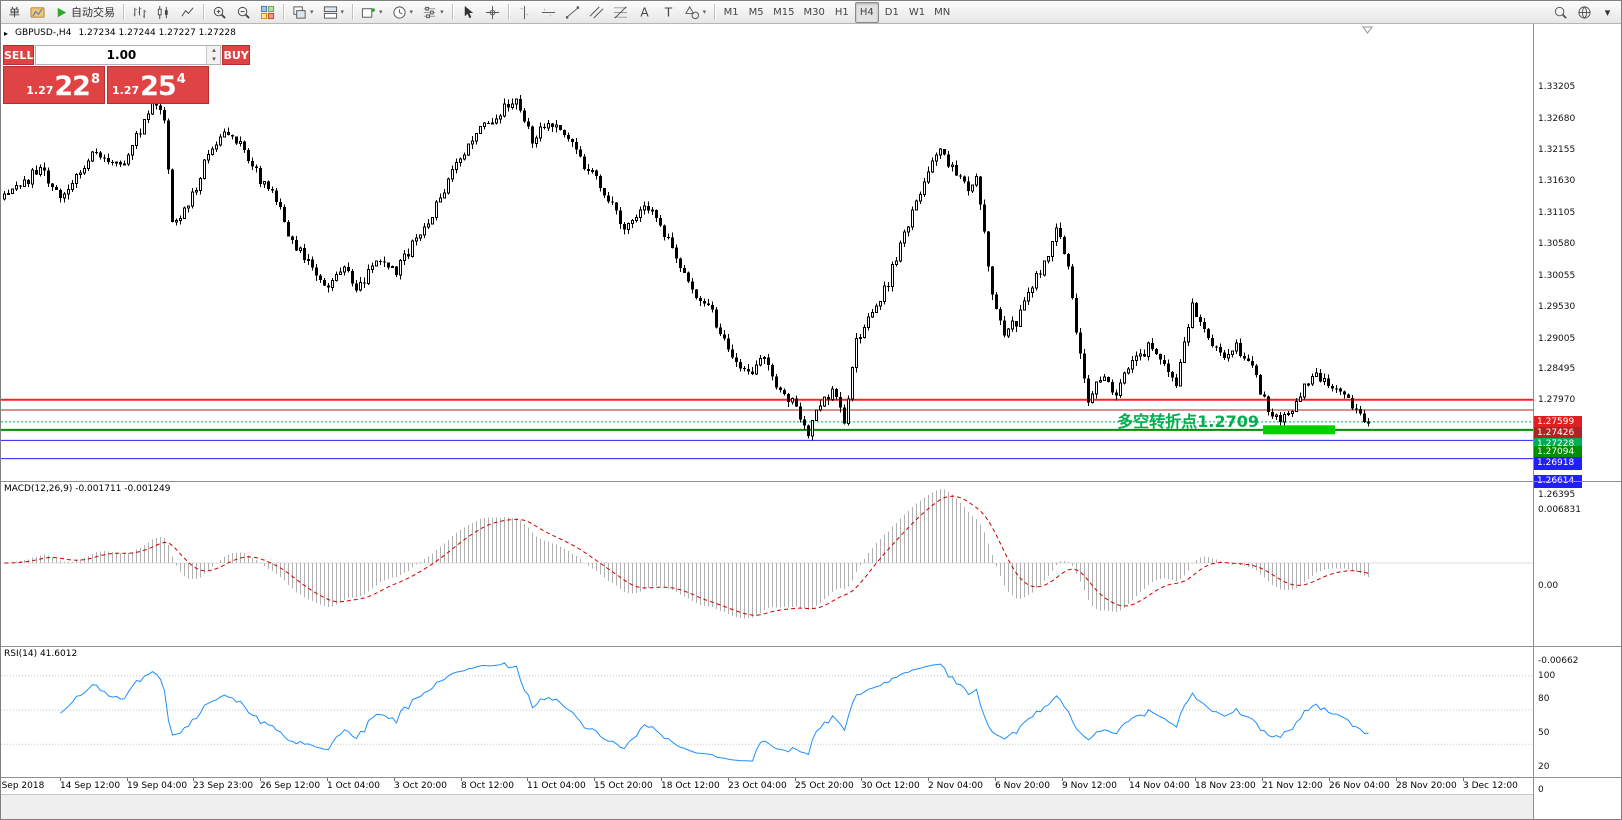 The image size is (1622, 820). Describe the element at coordinates (814, 12) in the screenshot. I see `timeframe-button-m30: M30` at that location.